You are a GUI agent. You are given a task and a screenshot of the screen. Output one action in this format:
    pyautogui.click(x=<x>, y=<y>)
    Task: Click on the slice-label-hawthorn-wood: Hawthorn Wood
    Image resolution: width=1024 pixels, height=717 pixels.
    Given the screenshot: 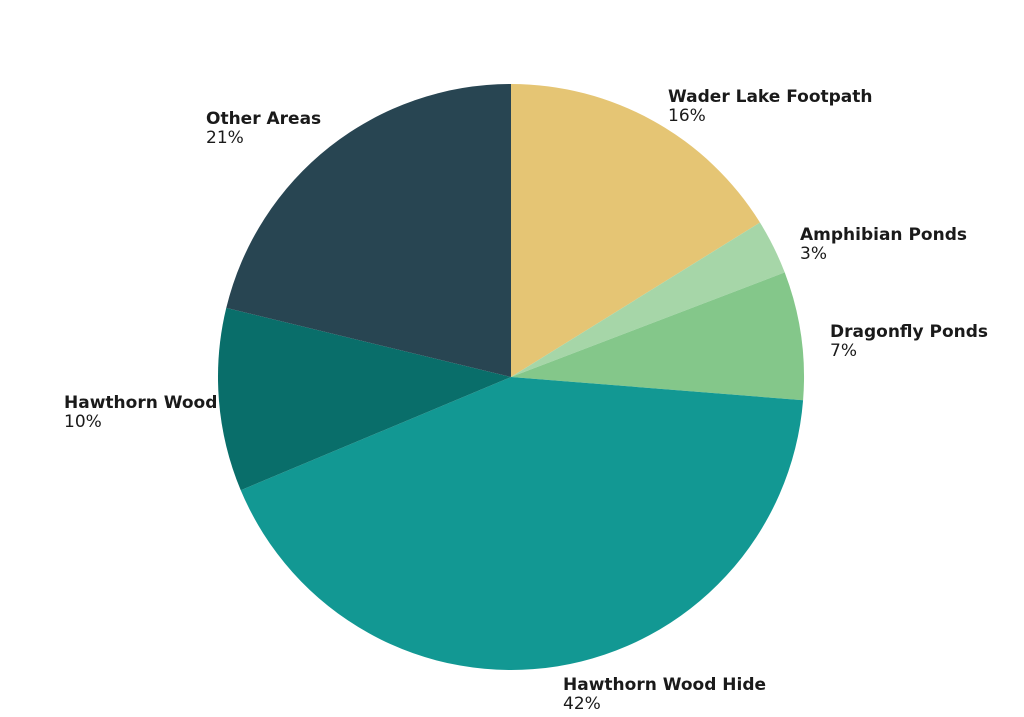 What is the action you would take?
    pyautogui.click(x=140, y=403)
    